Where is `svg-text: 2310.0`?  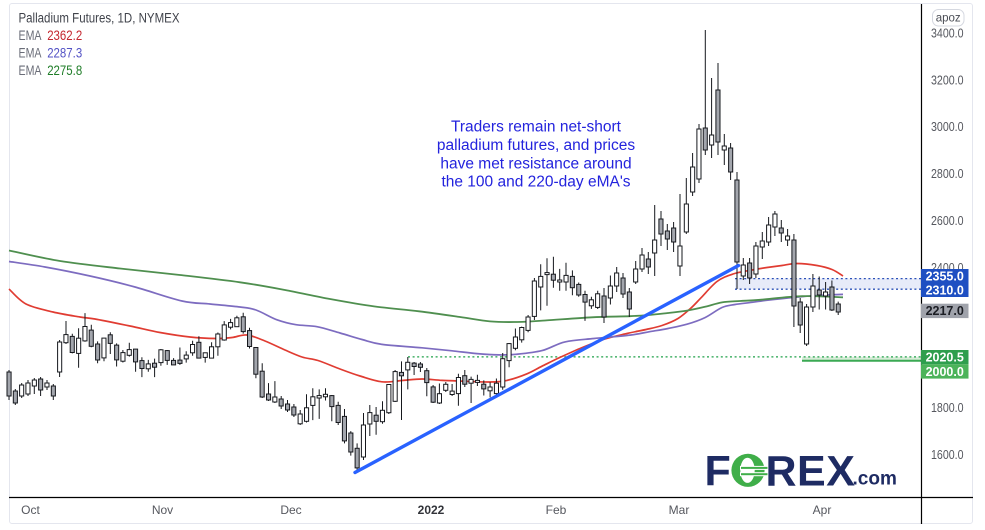
svg-text: 2310.0 is located at coordinates (945, 290).